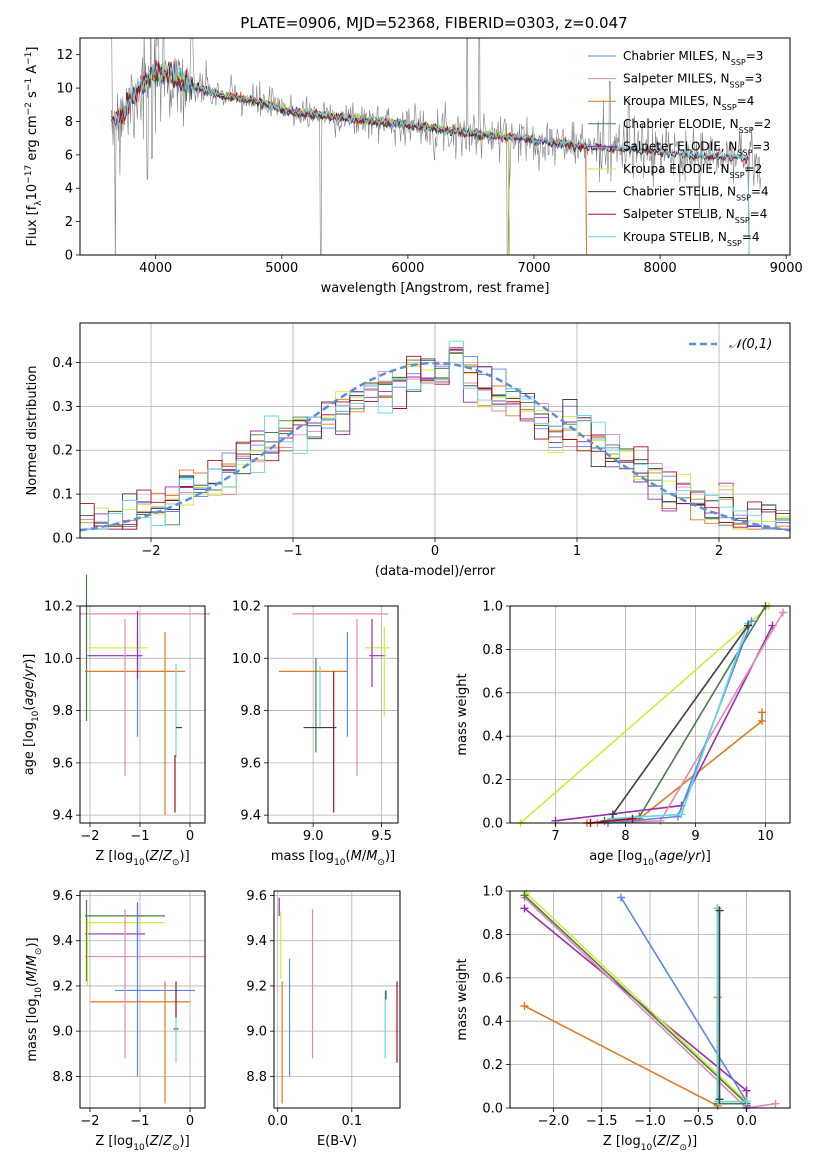 Image resolution: width=819 pixels, height=1170 pixels. I want to click on y-axis-label: age [log10(age/yr)], so click(31, 715).